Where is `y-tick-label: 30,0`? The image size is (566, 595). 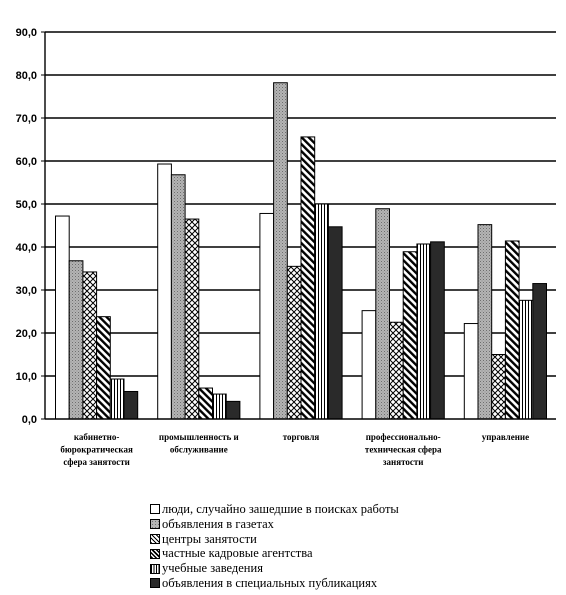
y-tick-label: 30,0 is located at coordinates (26, 291).